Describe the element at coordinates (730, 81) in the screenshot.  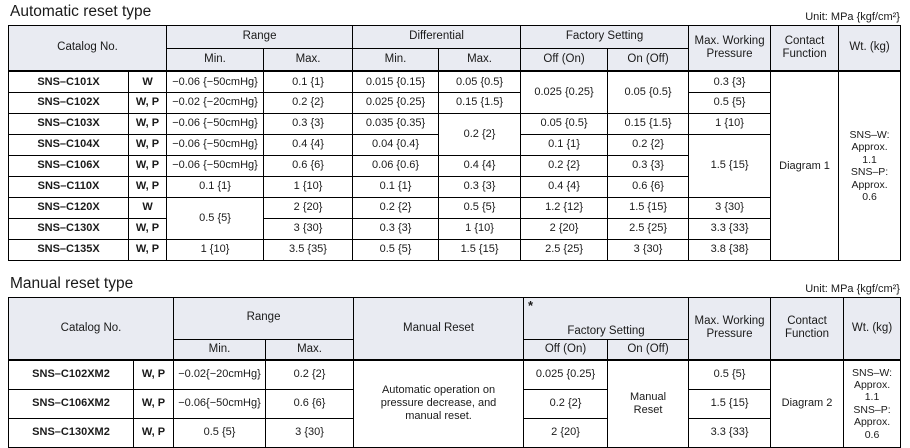
I see `cell-max-working-pressure: 0.3 {3}` at that location.